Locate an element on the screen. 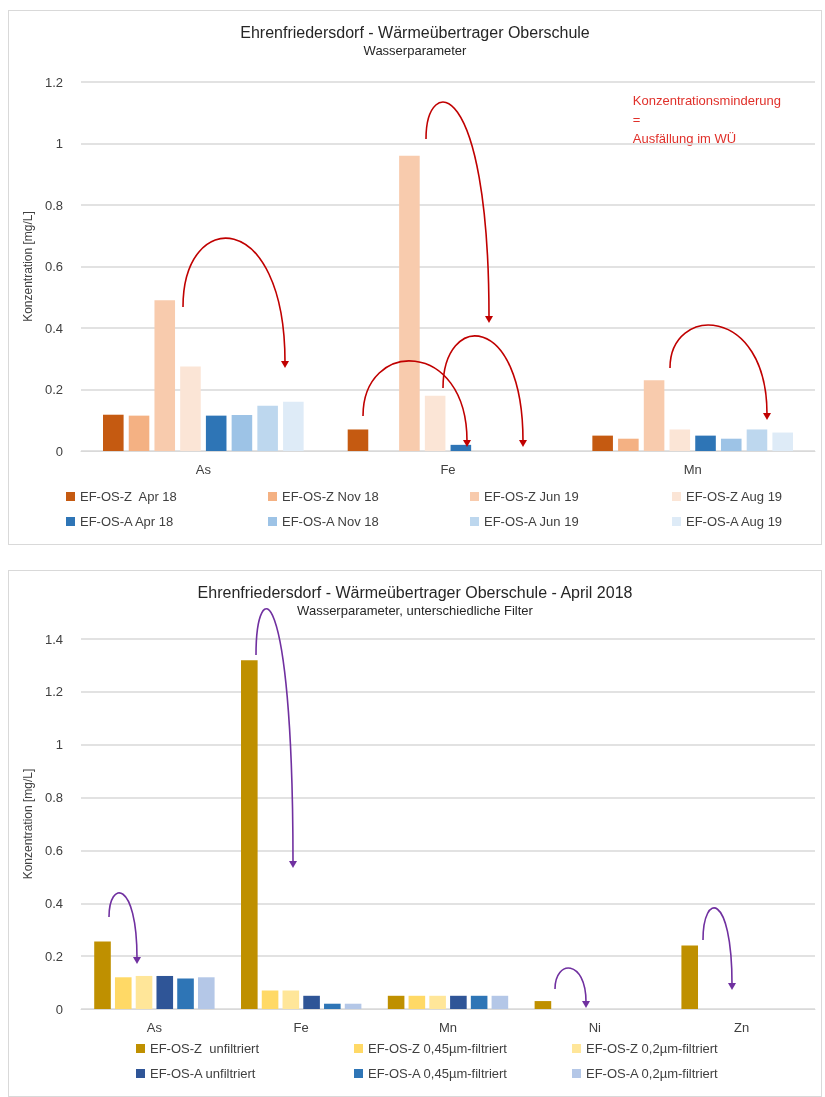 The width and height of the screenshot is (825, 1097). chart-title: Ehrenfriedersdorf - Wärmeübertrager Oberschule is located at coordinates (415, 32).